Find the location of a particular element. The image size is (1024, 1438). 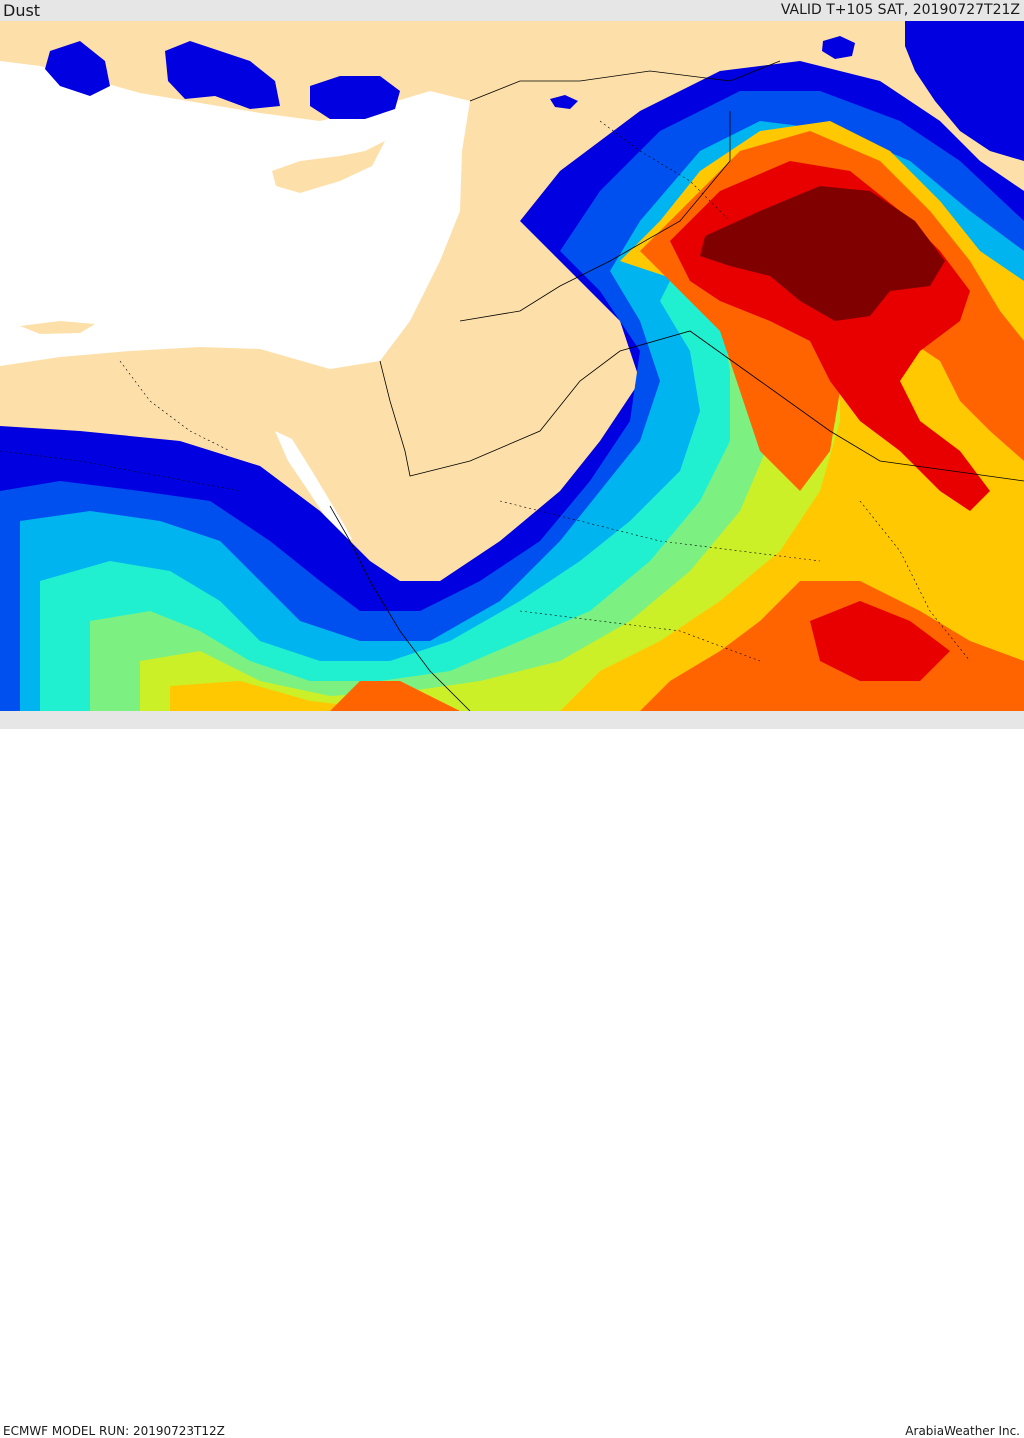

map-title: Dust is located at coordinates (22, 10).